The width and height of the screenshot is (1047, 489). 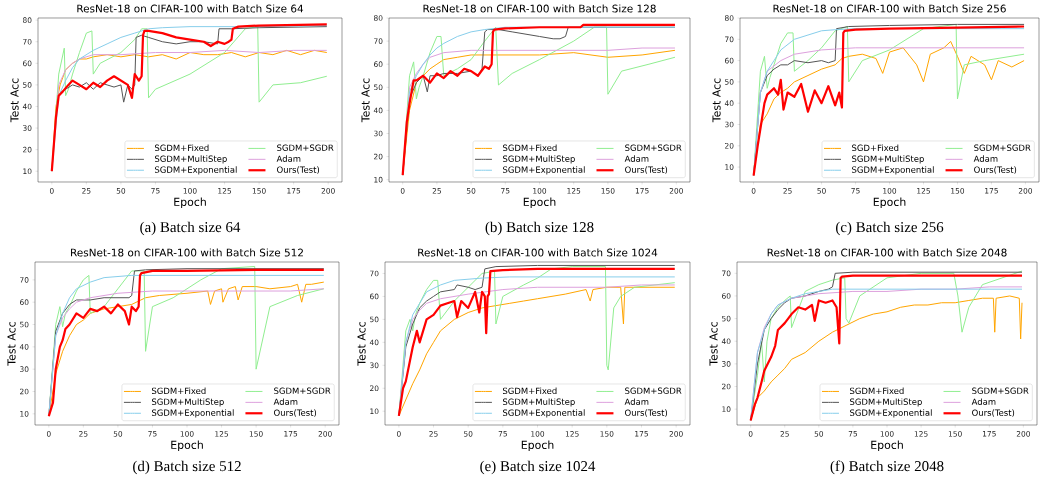 What do you see at coordinates (887, 467) in the screenshot?
I see `text: (f) Batch size 2048` at bounding box center [887, 467].